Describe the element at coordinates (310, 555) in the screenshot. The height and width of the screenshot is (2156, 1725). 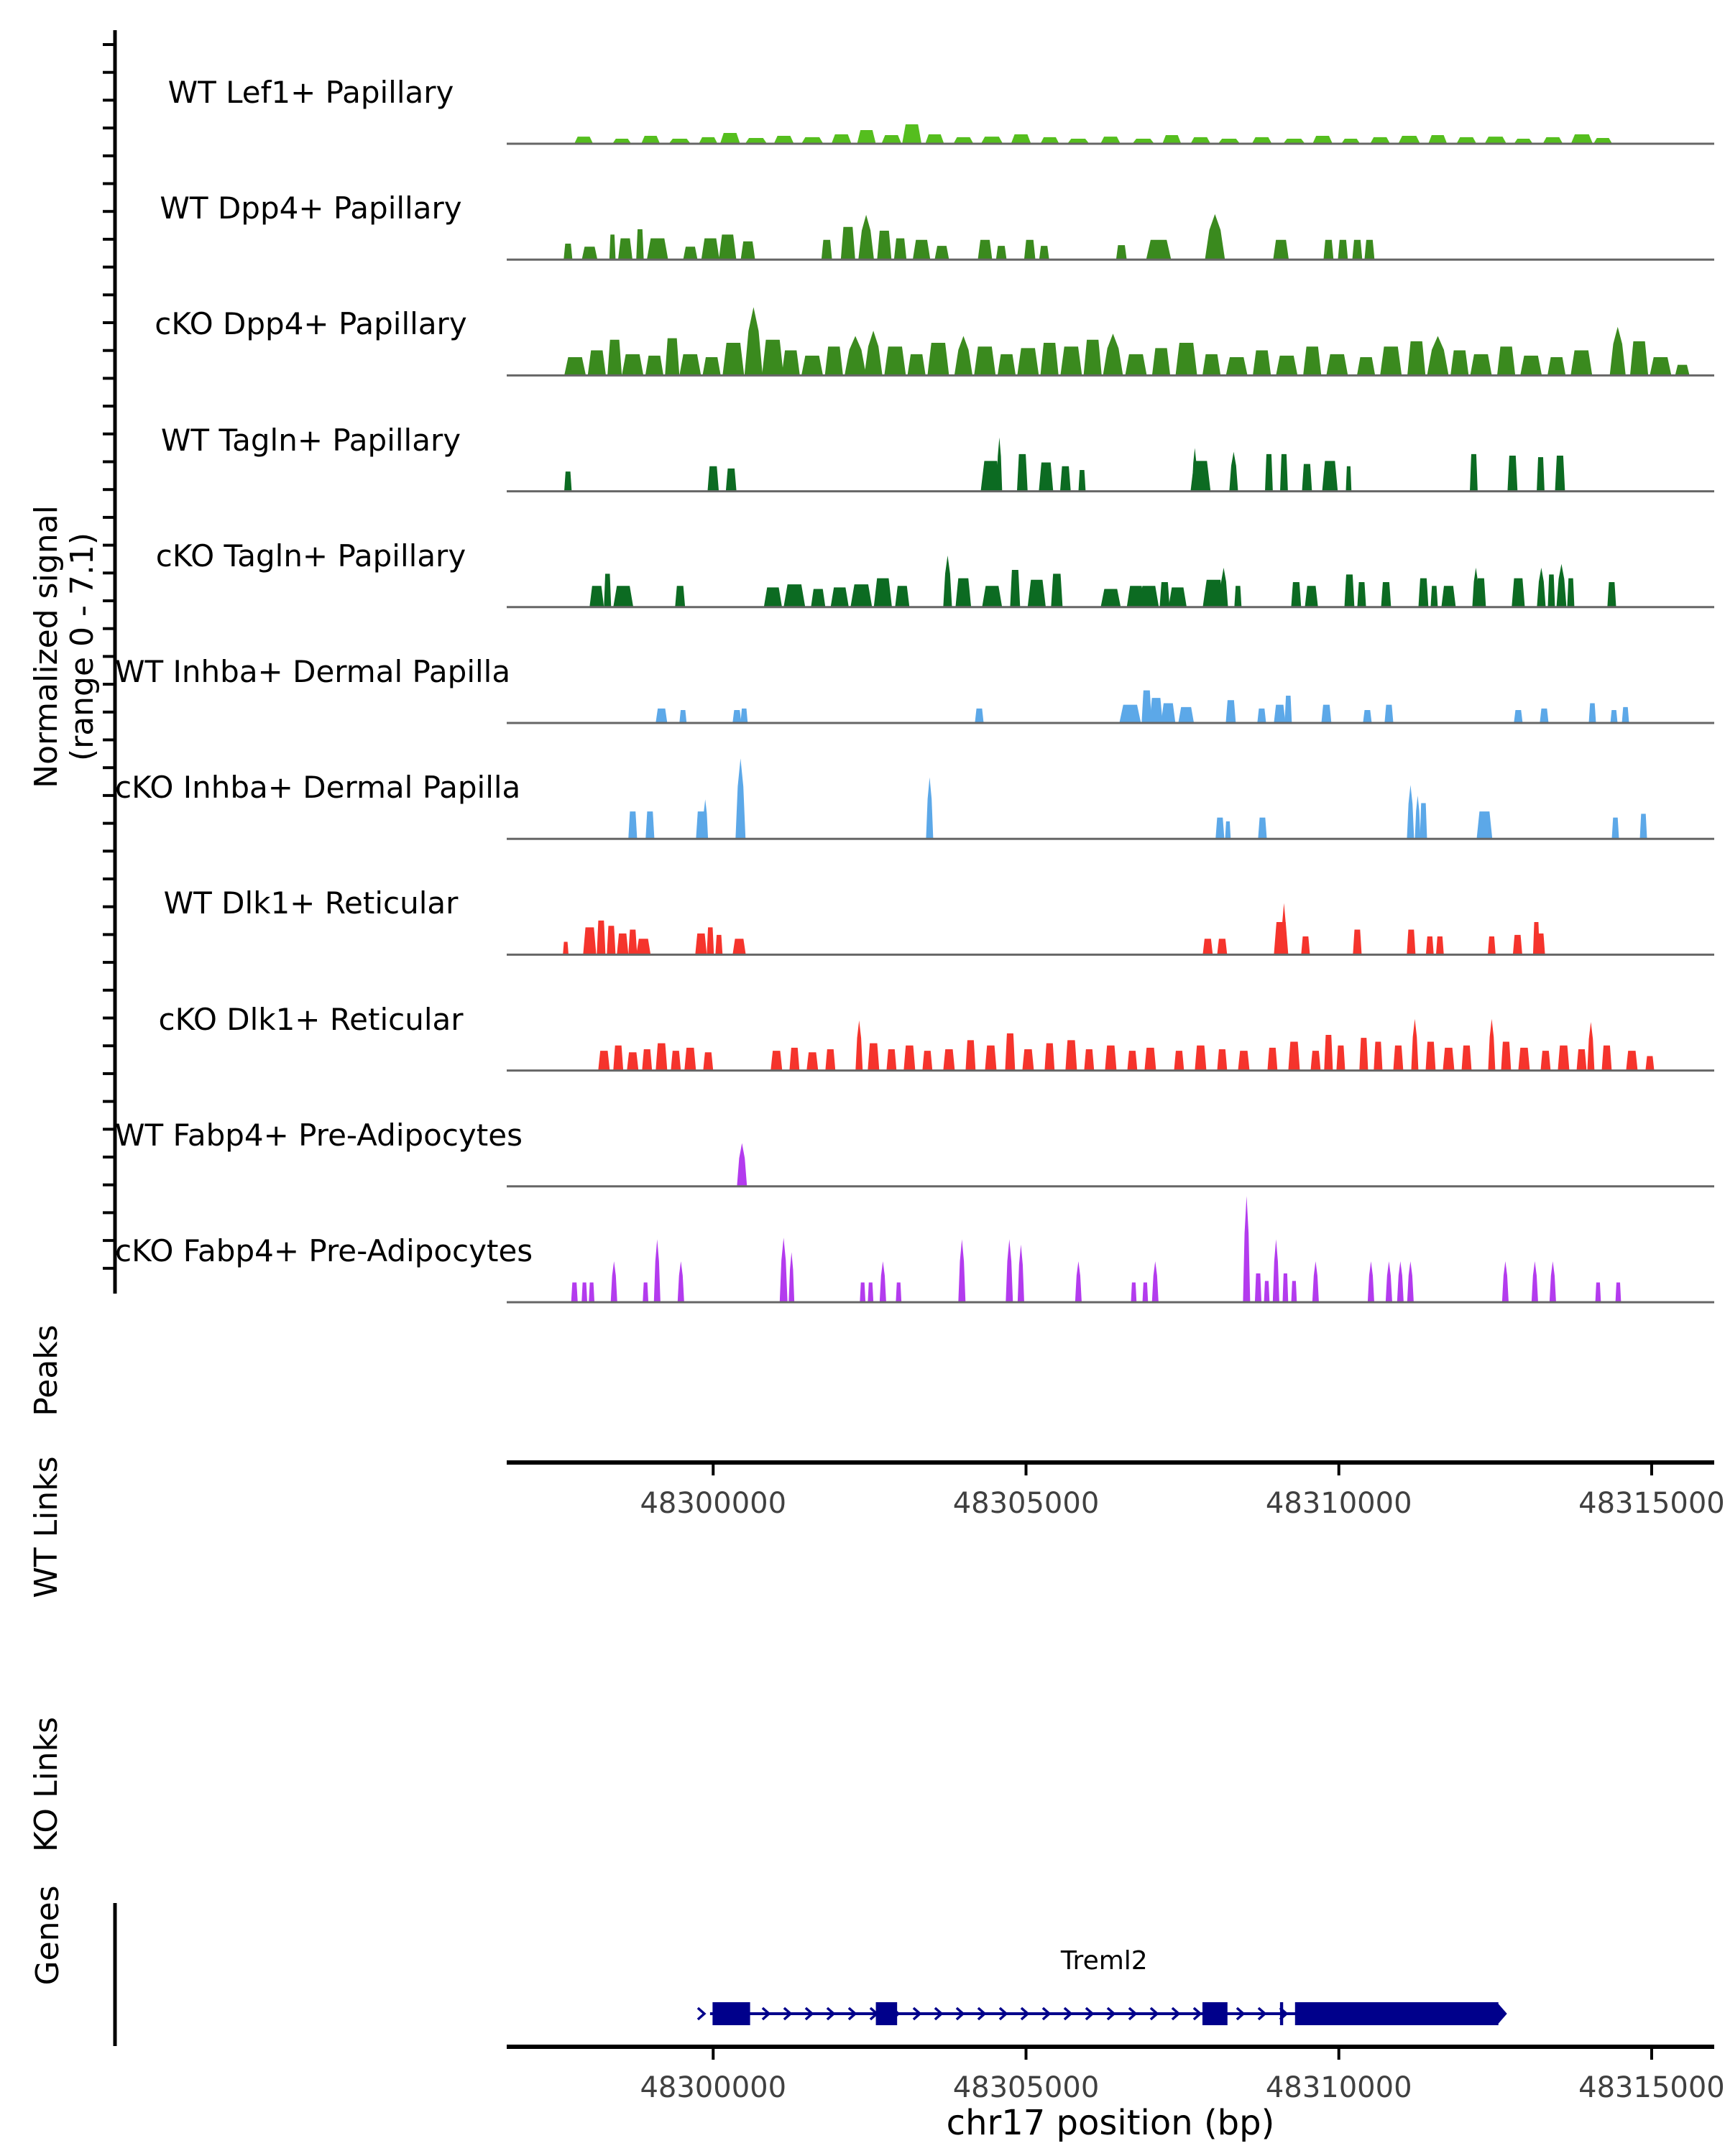
I see `track-label-5: cKO Tagln+ Papillary` at that location.